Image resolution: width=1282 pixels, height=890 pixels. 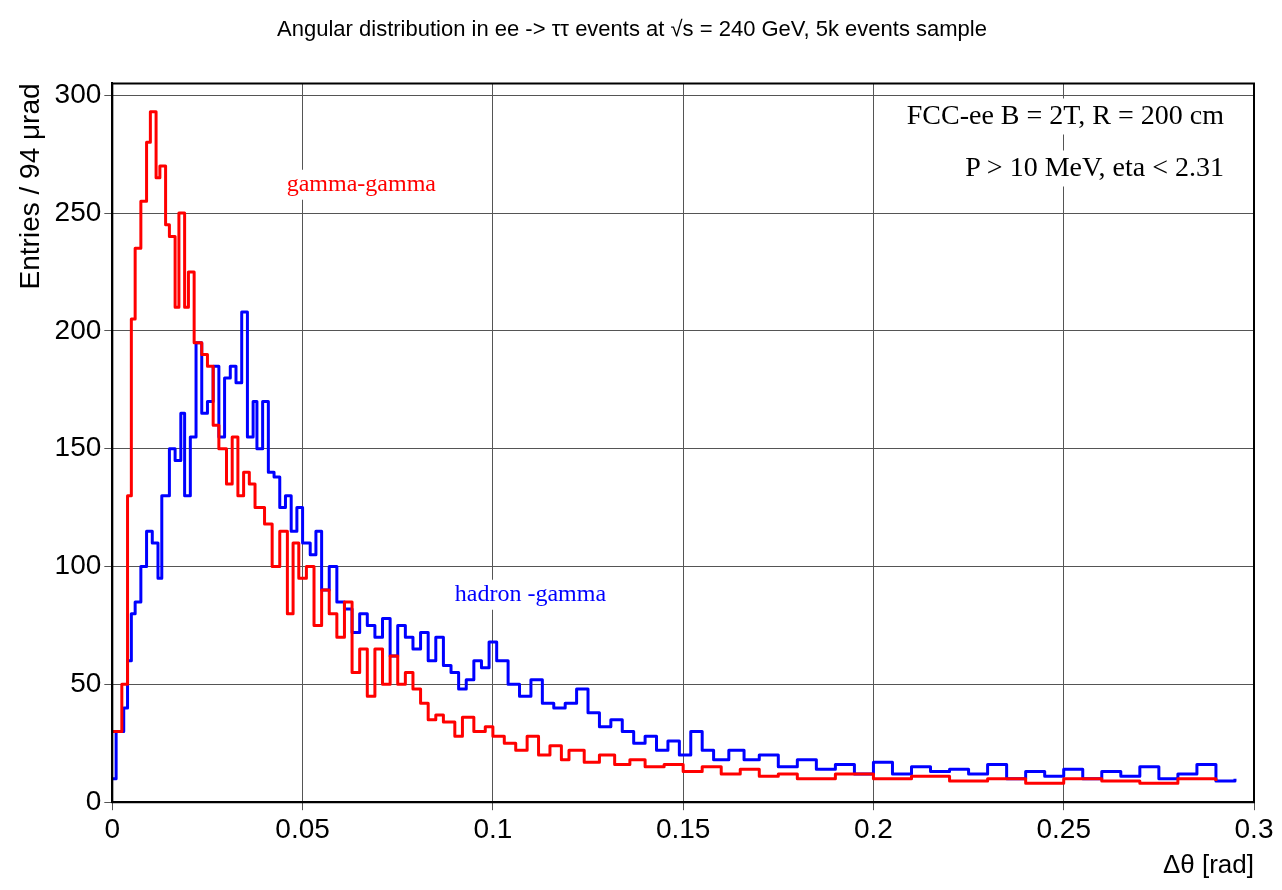 What do you see at coordinates (78, 211) in the screenshot?
I see `y-tick-label: 250` at bounding box center [78, 211].